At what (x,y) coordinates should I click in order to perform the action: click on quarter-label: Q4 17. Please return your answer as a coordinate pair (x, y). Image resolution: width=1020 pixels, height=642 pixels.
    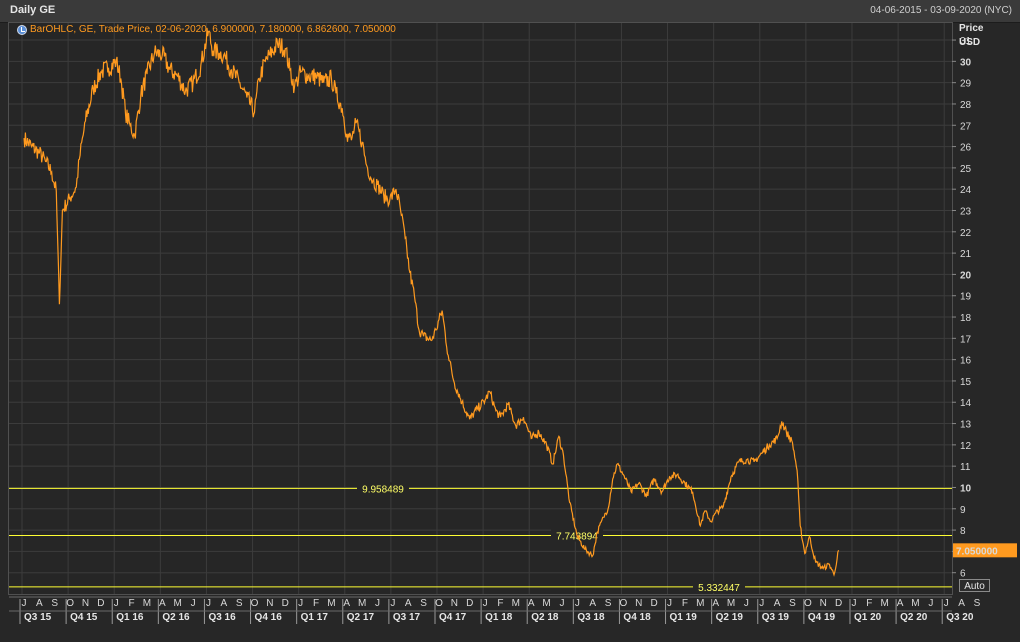
    Looking at the image, I should click on (453, 617).